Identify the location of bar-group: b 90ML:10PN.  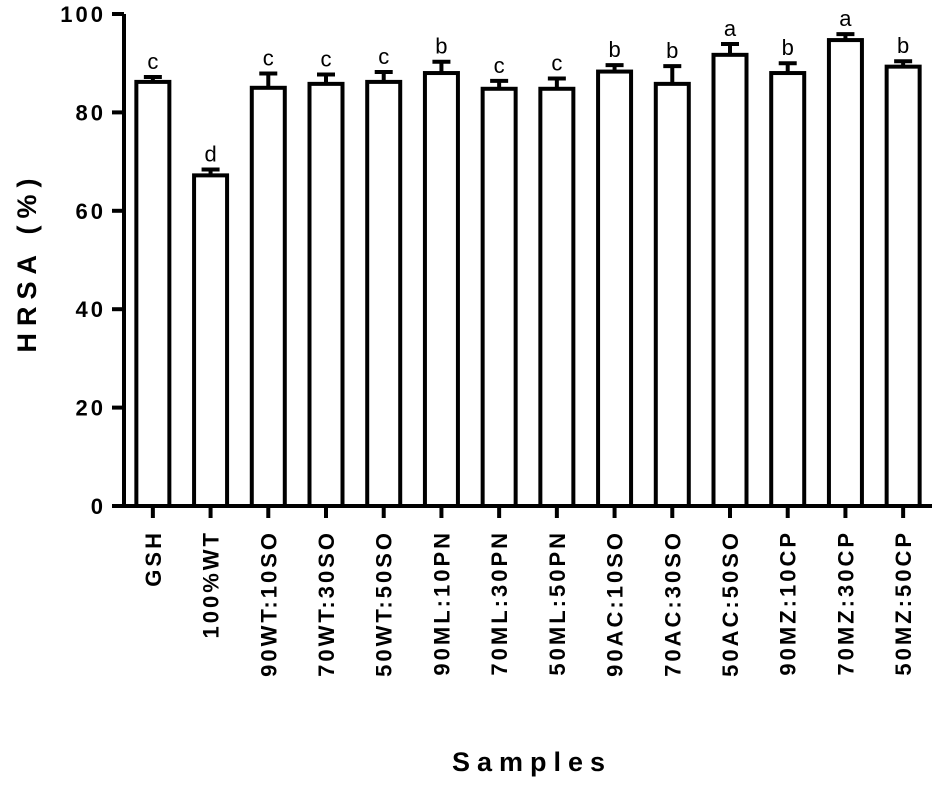
(441, 355).